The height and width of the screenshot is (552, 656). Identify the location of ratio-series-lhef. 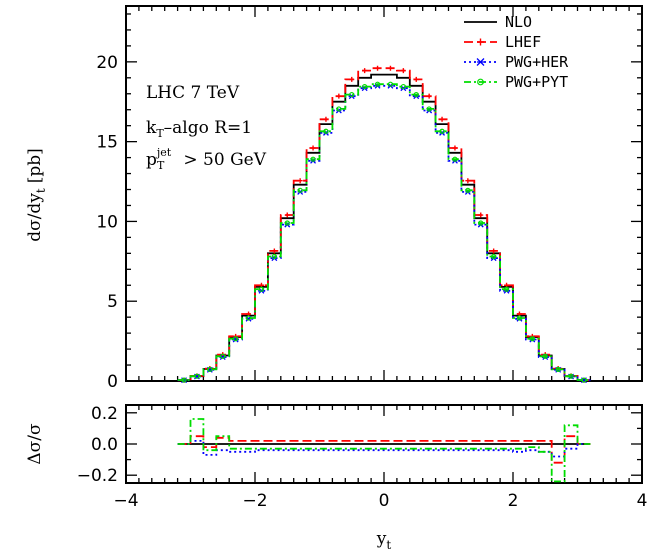
(384, 449).